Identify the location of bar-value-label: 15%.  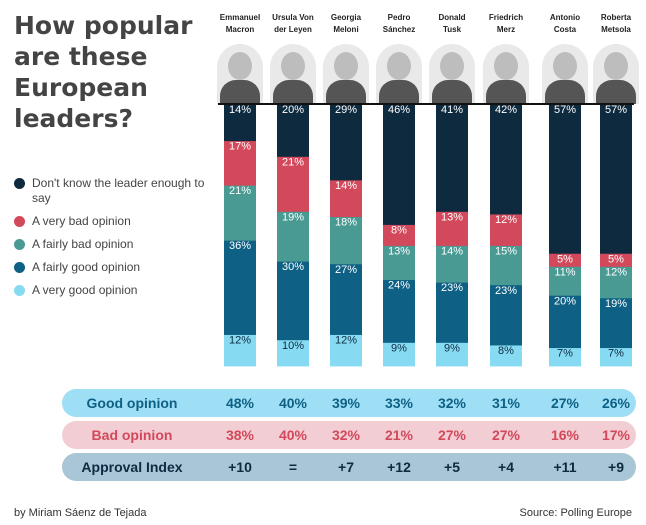
(506, 251).